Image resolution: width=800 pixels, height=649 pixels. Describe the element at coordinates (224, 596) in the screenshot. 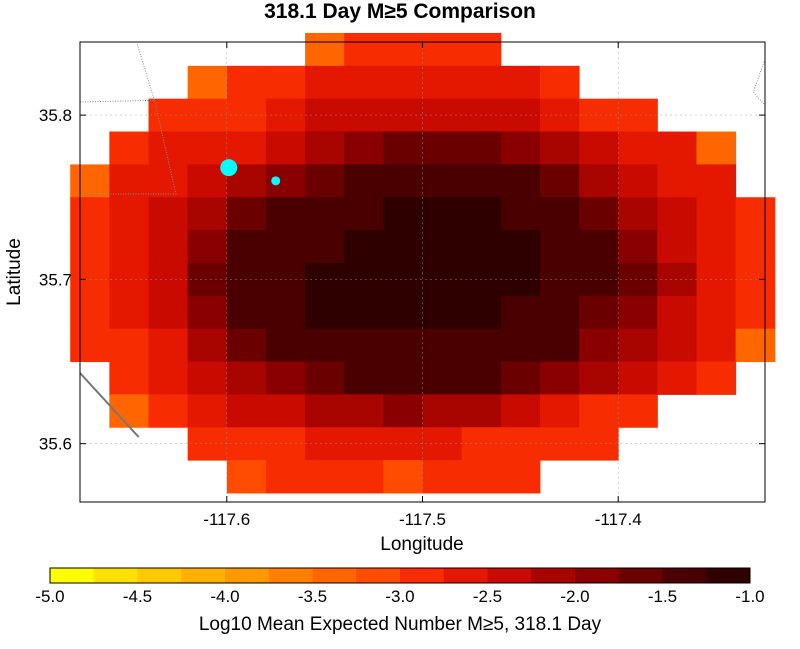

I see `colorbar-tick-label: -4.0` at that location.